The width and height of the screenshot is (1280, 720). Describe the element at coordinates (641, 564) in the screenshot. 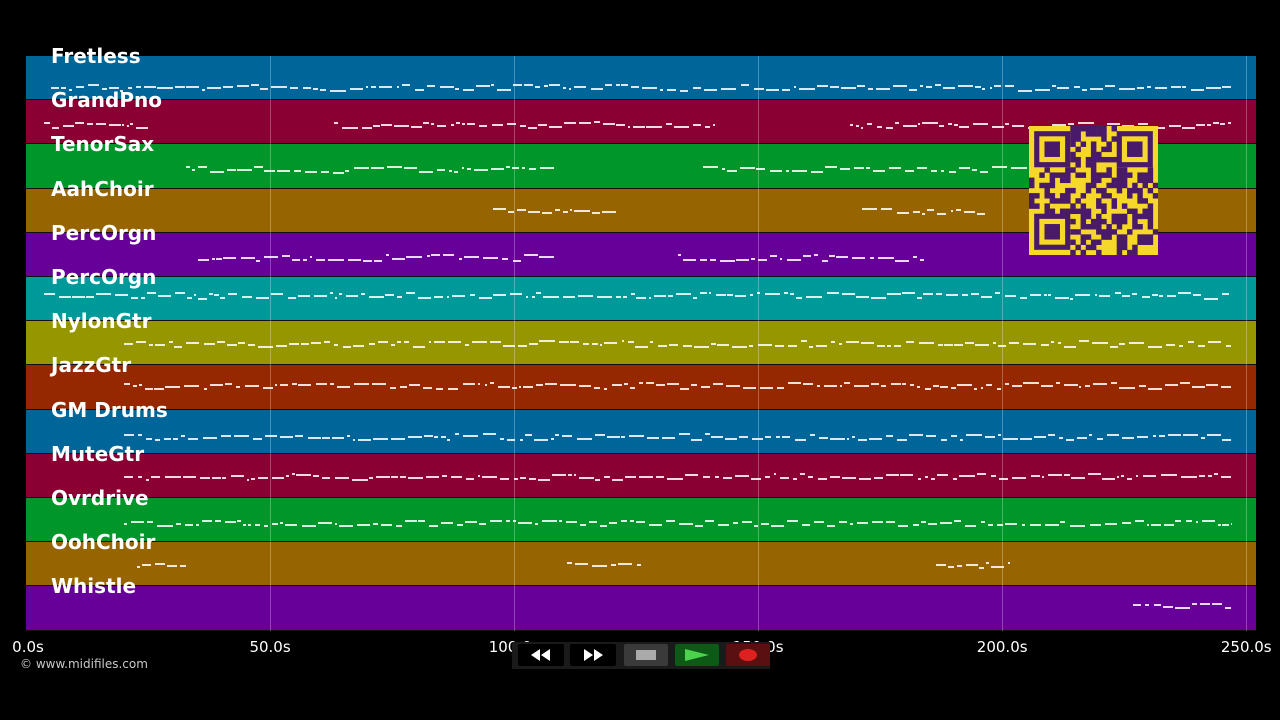

I see `track-lane` at that location.